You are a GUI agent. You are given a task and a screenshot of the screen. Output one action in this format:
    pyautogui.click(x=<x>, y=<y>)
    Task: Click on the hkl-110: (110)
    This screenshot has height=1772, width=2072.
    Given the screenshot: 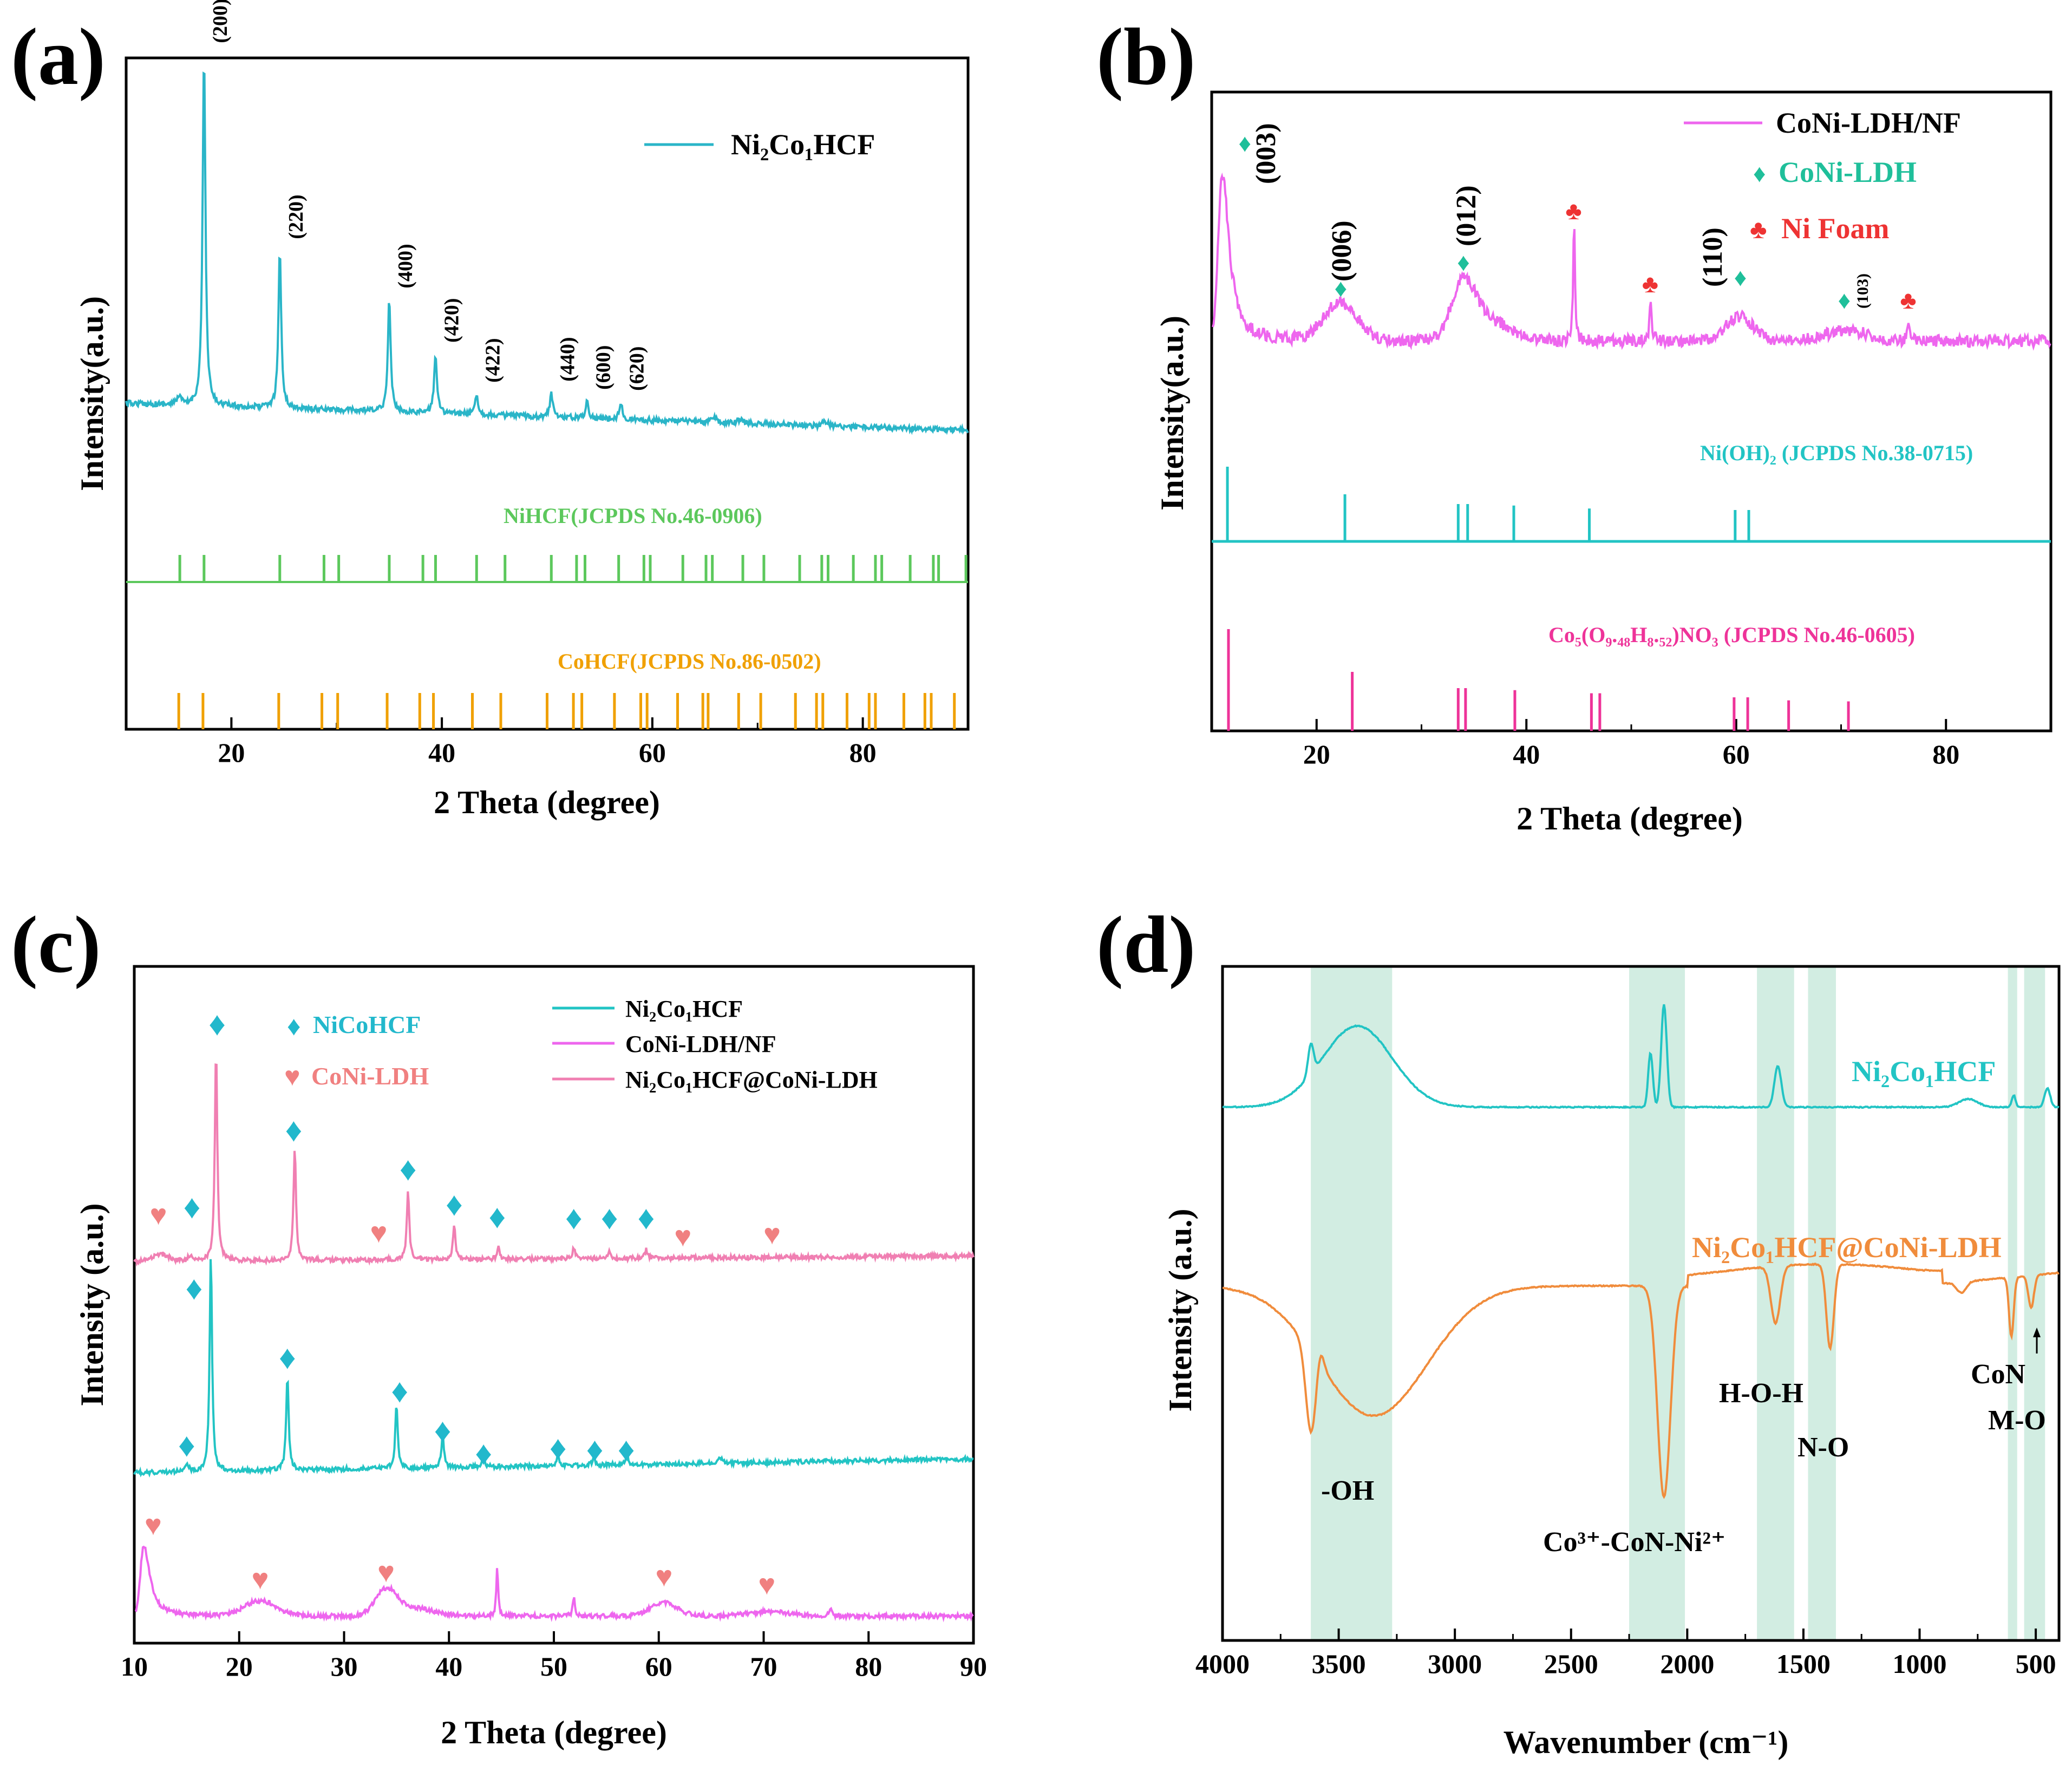 What is the action you would take?
    pyautogui.click(x=1712, y=257)
    